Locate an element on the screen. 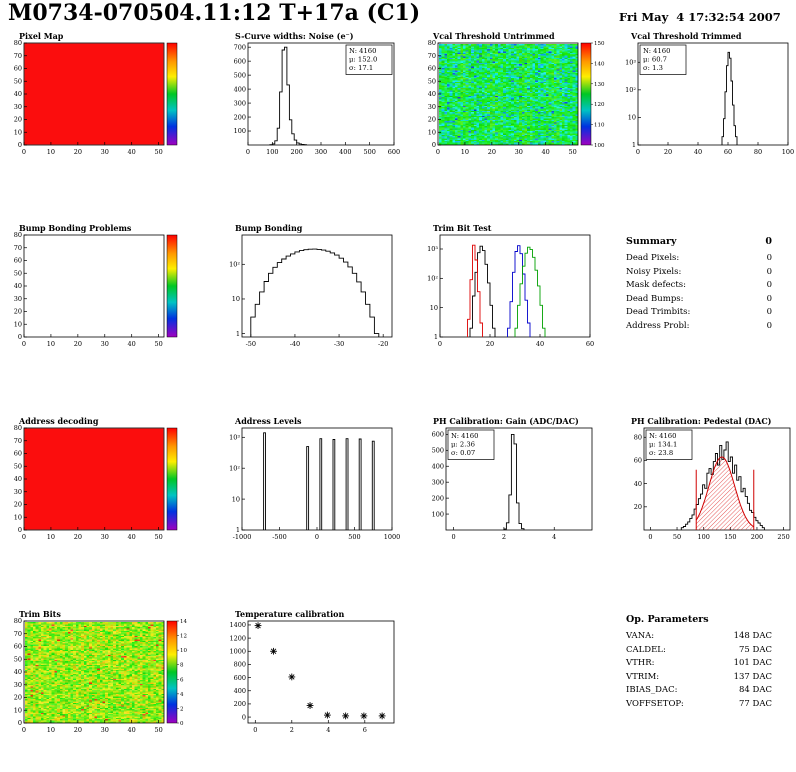 Image resolution: width=796 pixels, height=772 pixels. svg-text: 1 is located at coordinates (238, 530).